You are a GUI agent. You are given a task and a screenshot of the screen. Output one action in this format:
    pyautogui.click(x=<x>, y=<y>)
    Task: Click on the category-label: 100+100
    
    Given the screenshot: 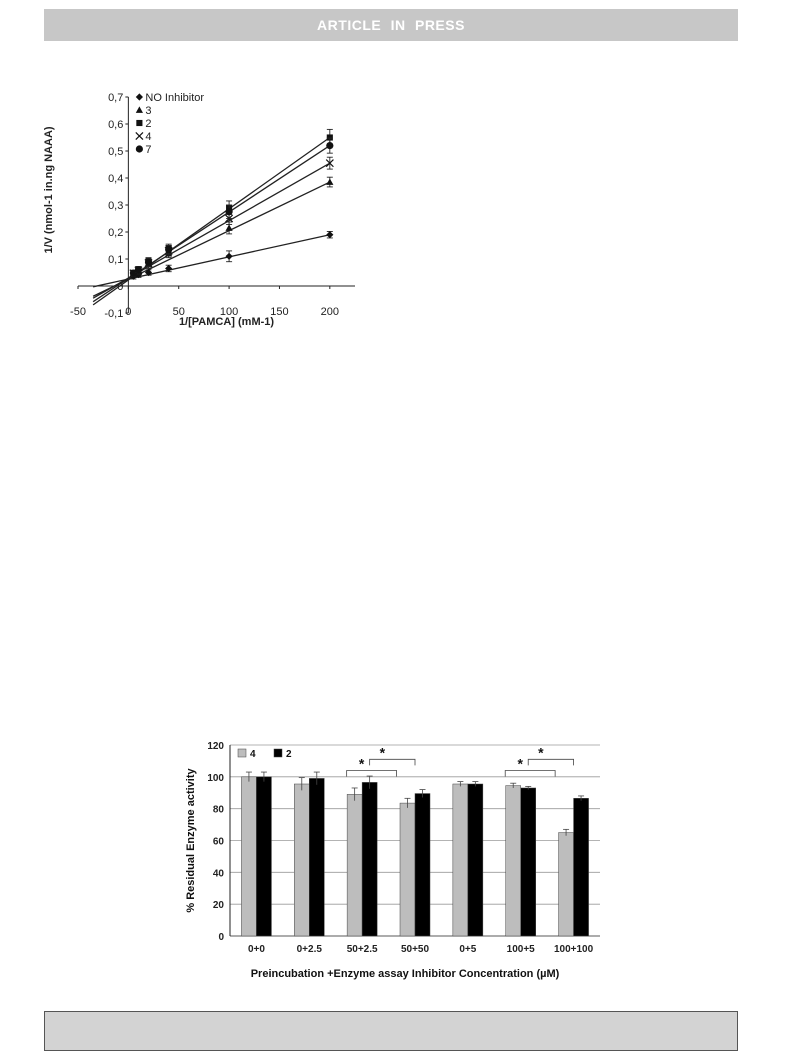 What is the action you would take?
    pyautogui.click(x=574, y=949)
    